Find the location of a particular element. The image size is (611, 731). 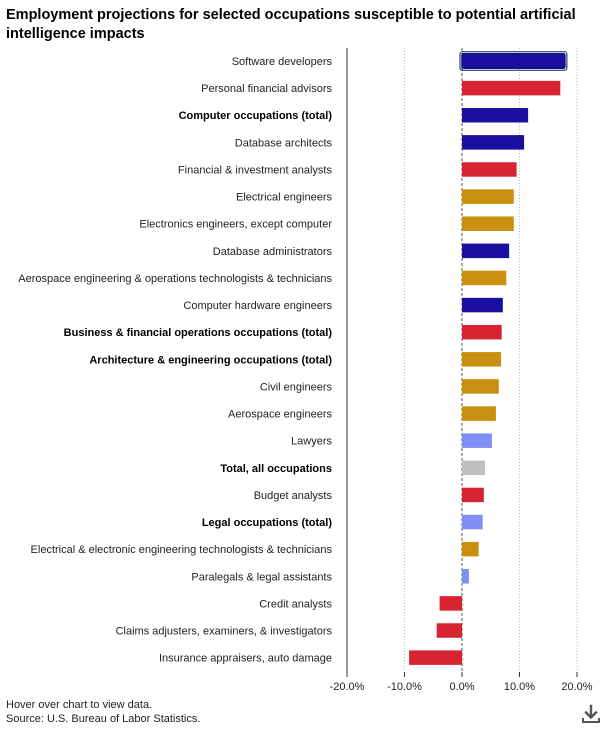

category-label: Software developers is located at coordinates (282, 62).